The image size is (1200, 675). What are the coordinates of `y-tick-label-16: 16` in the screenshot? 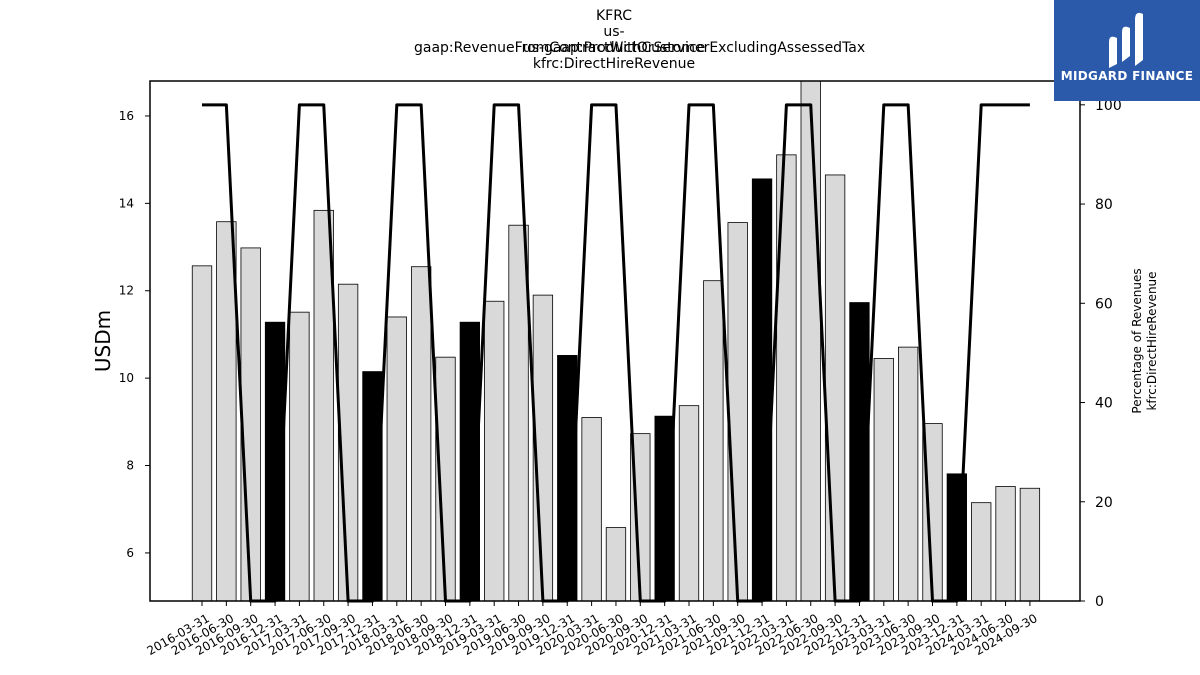 It's located at (126, 116).